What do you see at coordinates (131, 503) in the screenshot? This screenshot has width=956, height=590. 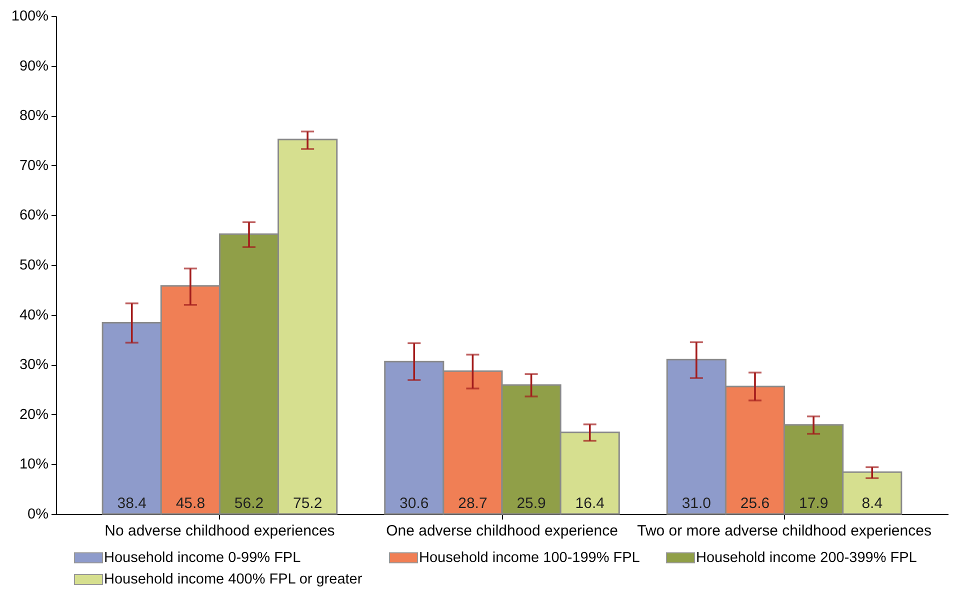 I see `data-label: 38.4` at bounding box center [131, 503].